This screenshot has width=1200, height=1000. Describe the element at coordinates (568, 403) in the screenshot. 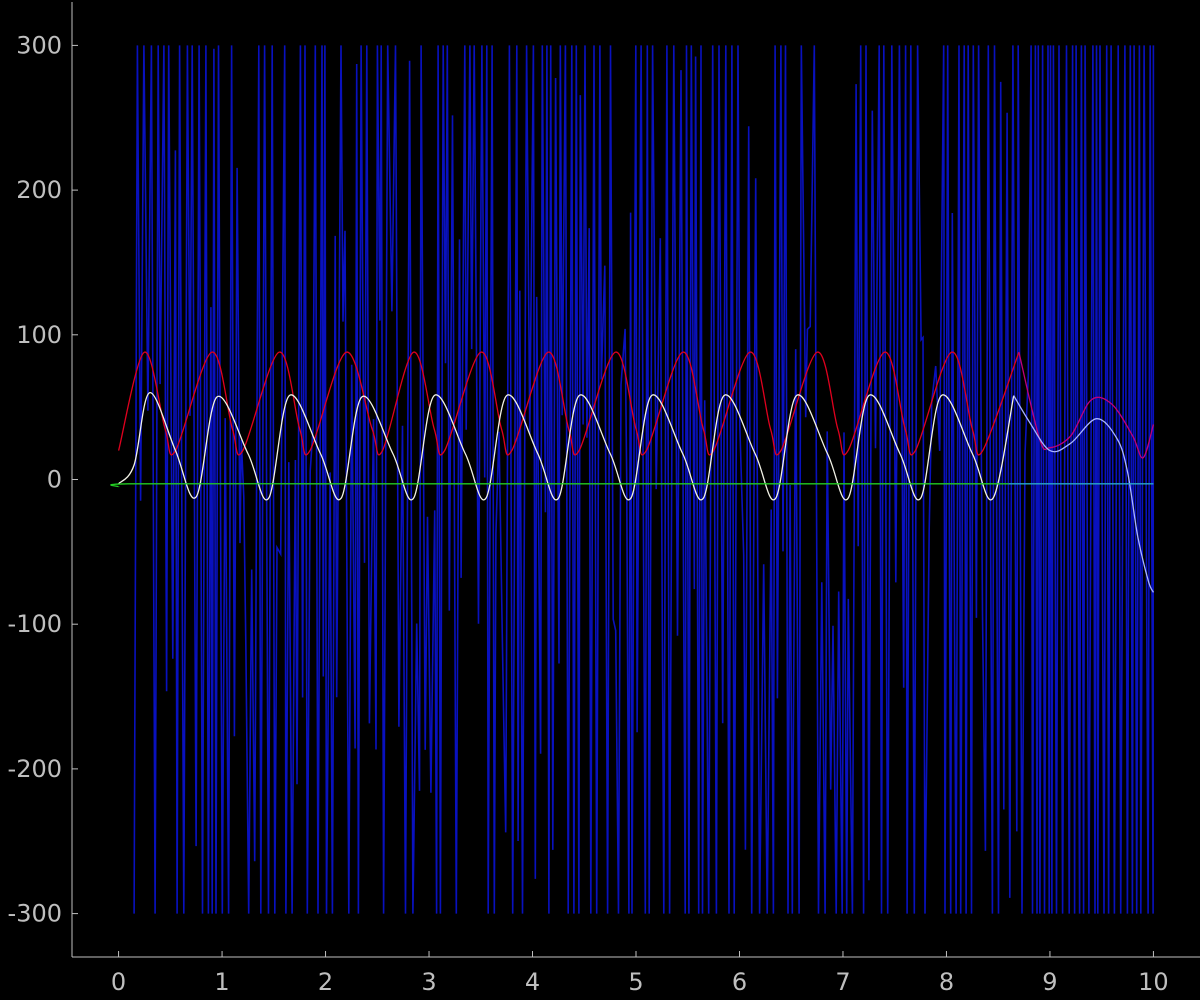

I see `series-1-line` at that location.